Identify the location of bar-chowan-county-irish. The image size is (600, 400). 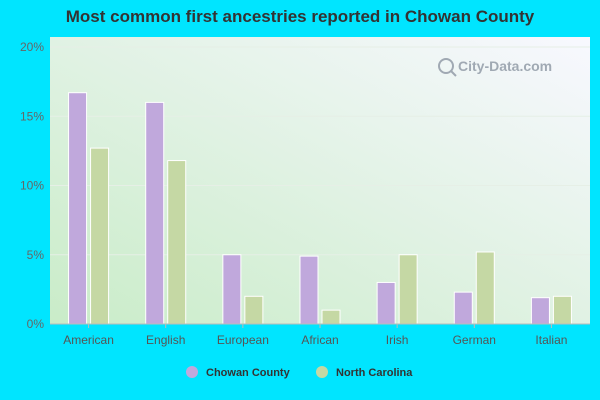
(386, 303).